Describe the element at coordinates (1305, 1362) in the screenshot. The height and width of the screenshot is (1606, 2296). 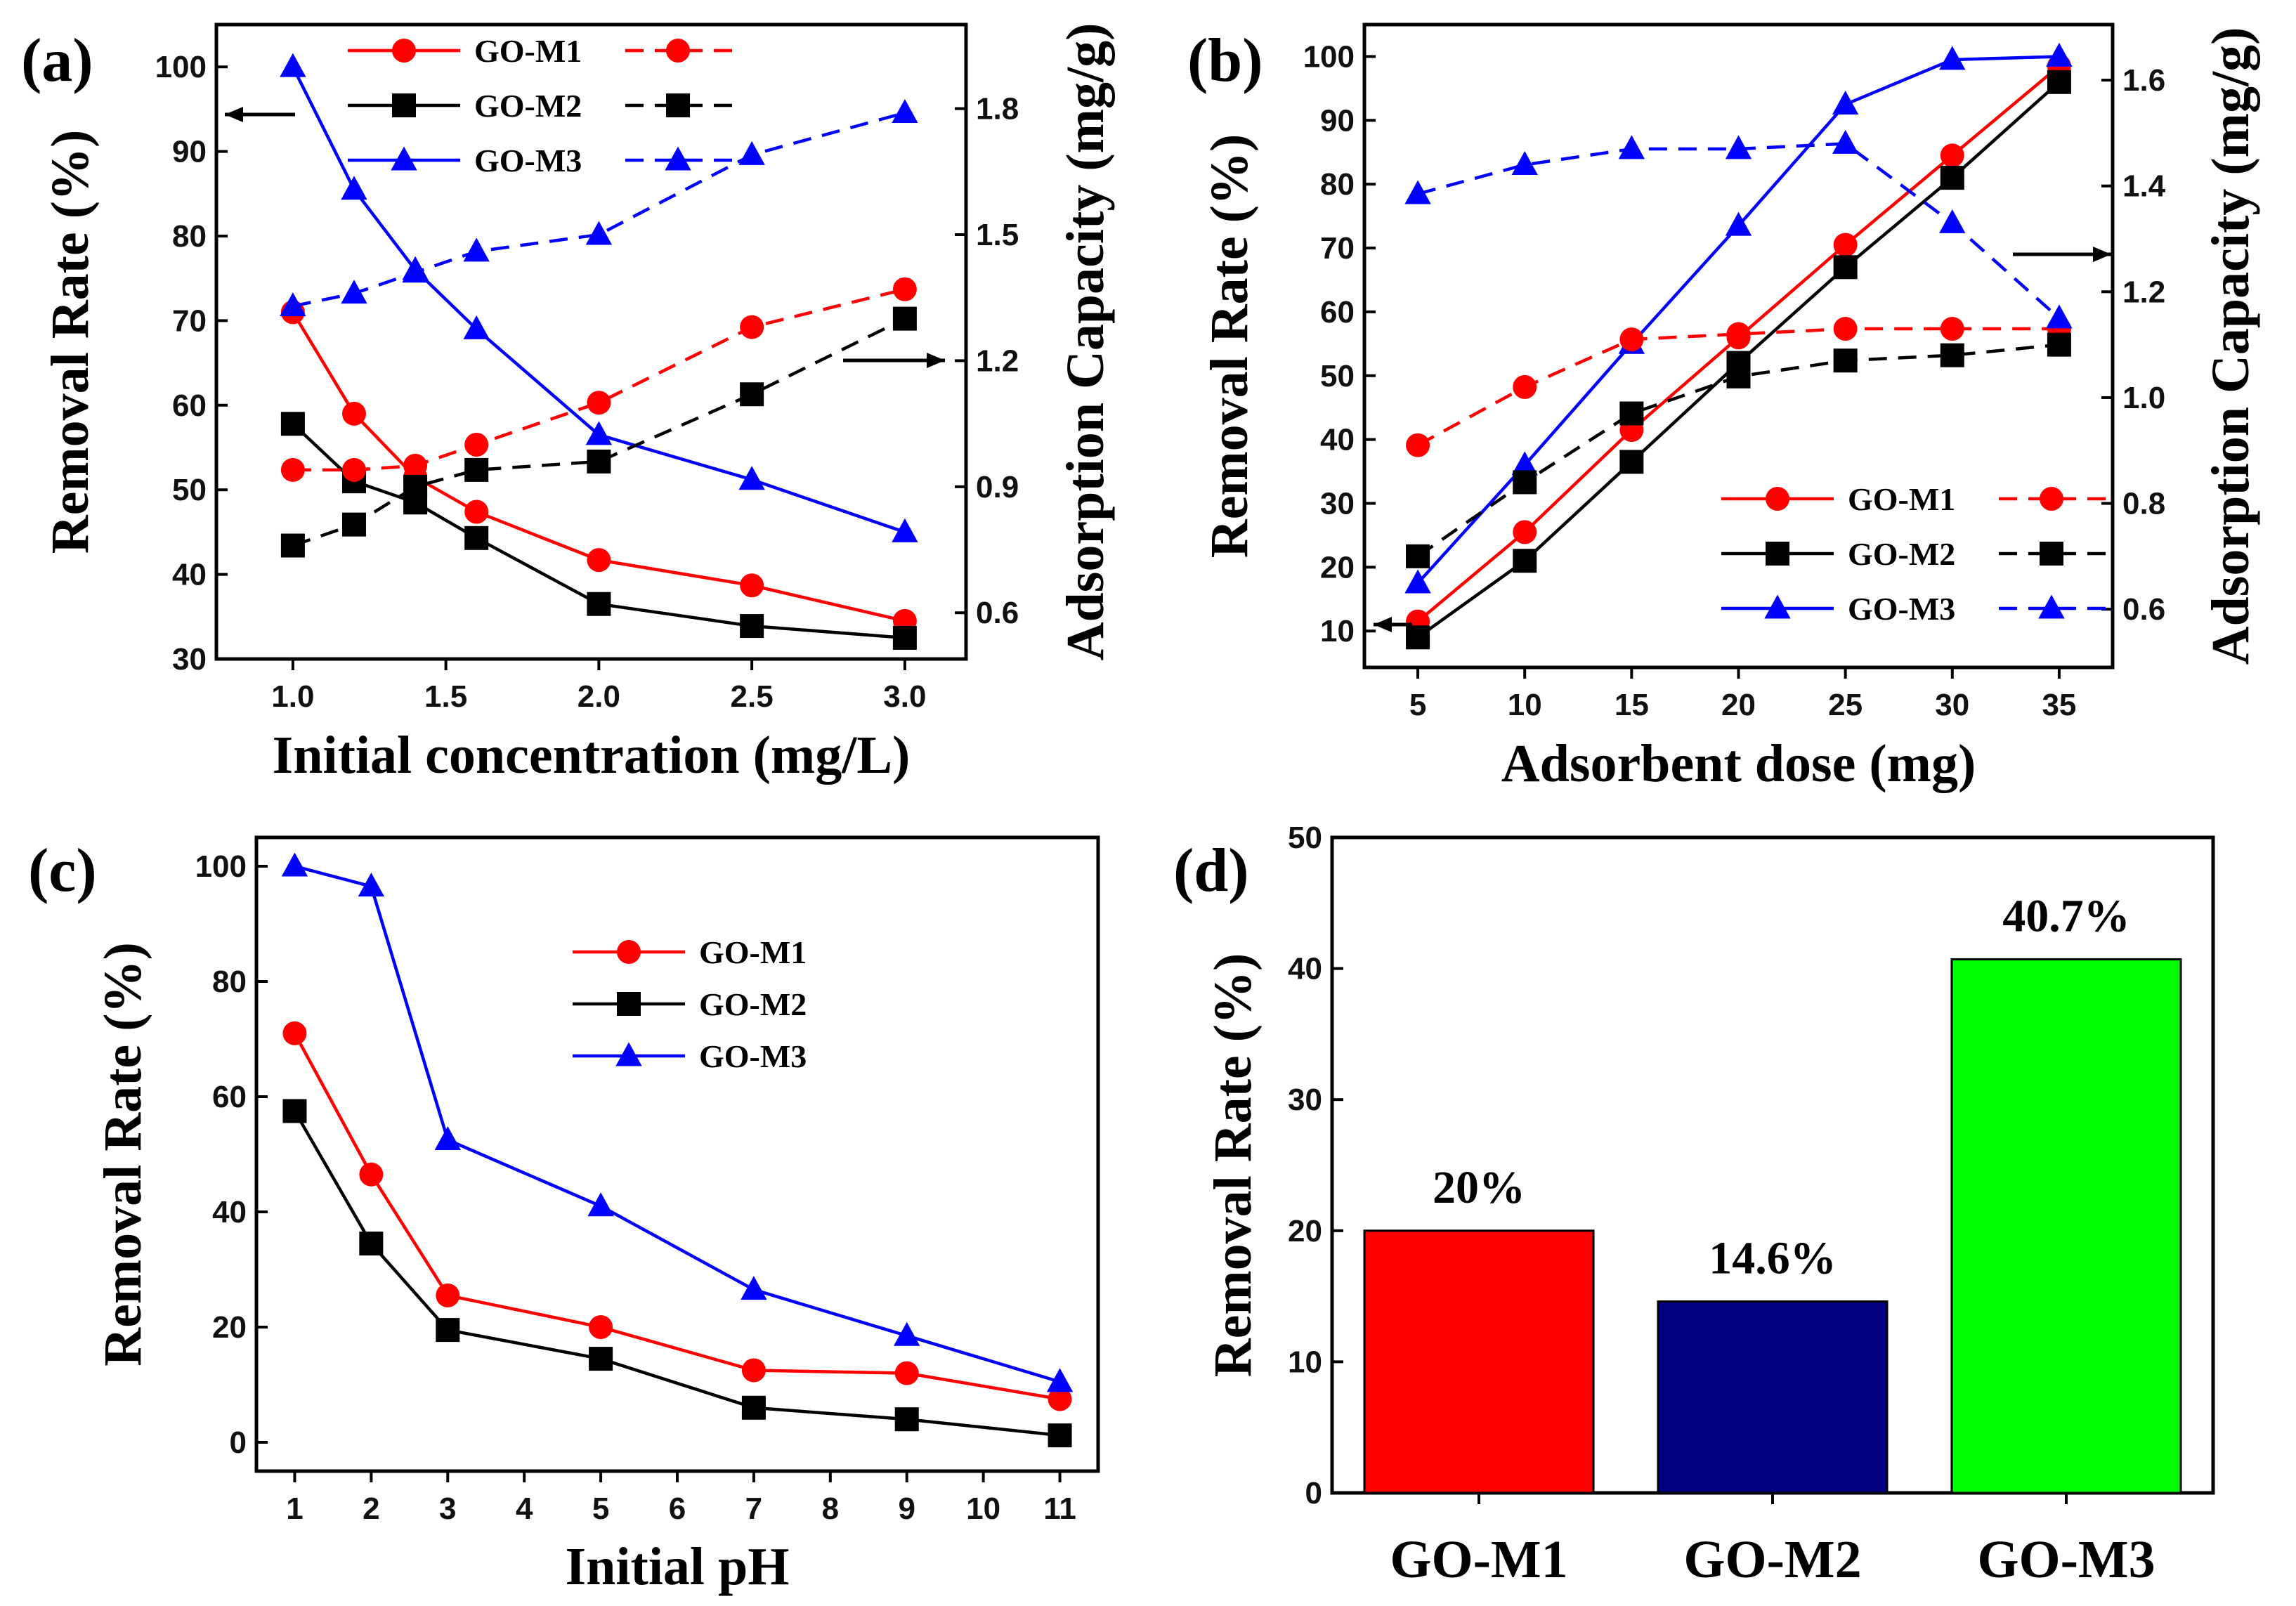
I see `y-tick-label: 10` at that location.